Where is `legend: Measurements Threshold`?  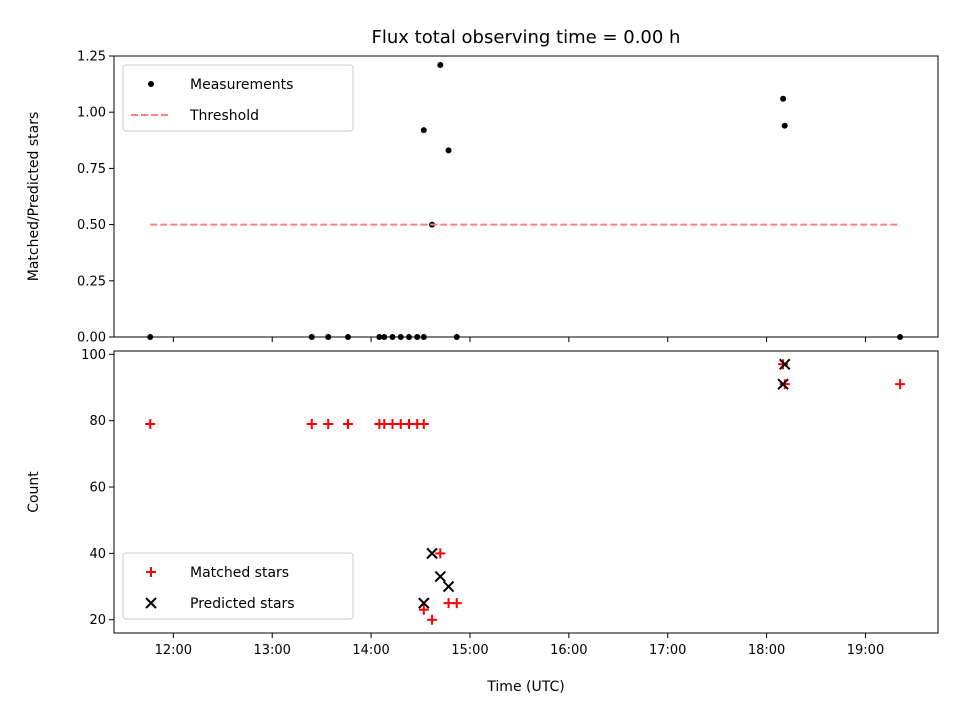 legend: Measurements Threshold is located at coordinates (238, 98).